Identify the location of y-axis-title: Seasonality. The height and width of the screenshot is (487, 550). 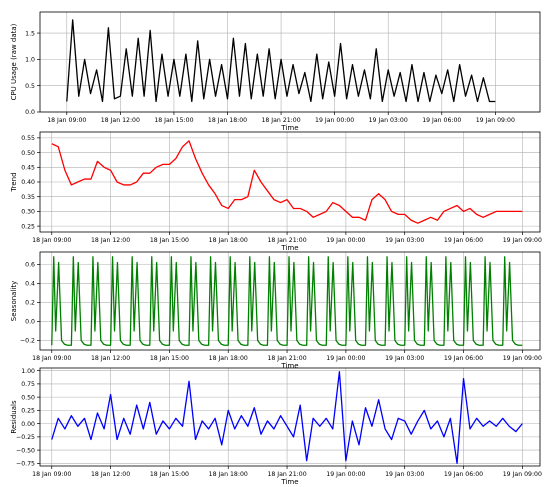
(14, 301).